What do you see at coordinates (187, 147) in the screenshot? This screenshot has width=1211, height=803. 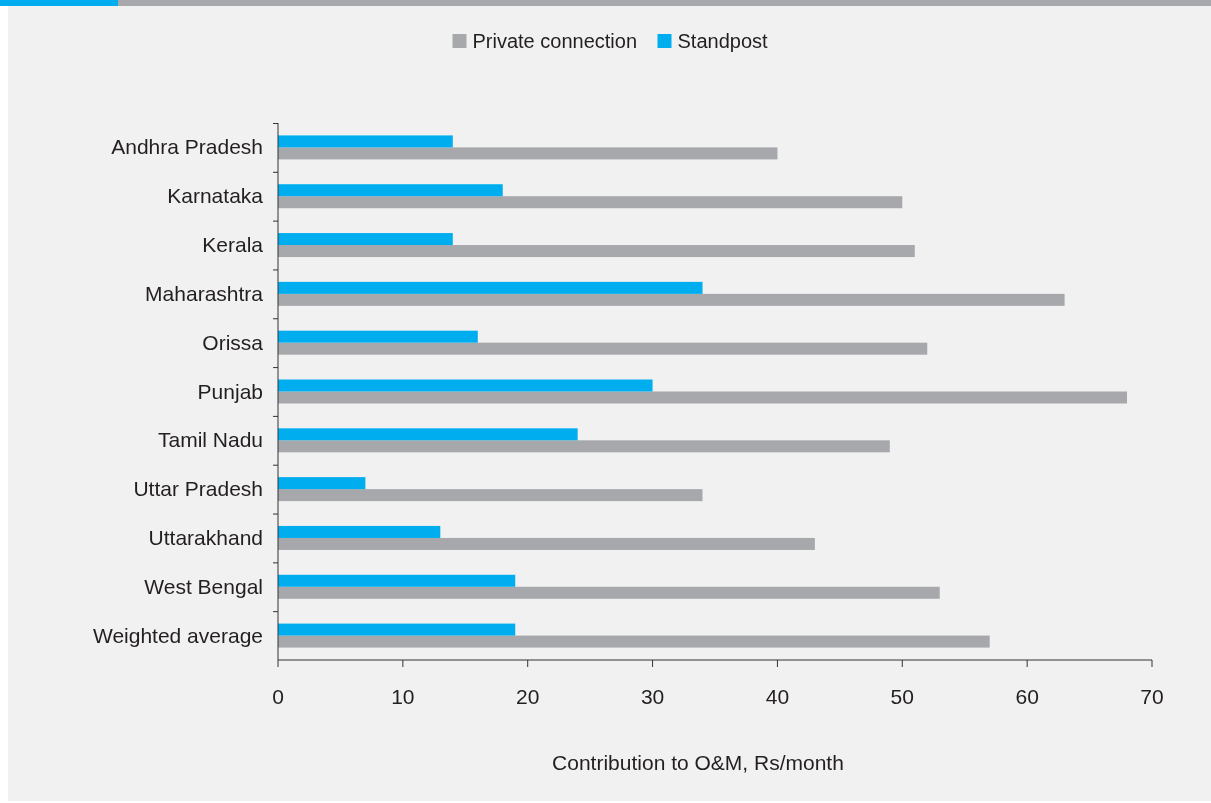 I see `y-tick-label: Andhra Pradesh` at bounding box center [187, 147].